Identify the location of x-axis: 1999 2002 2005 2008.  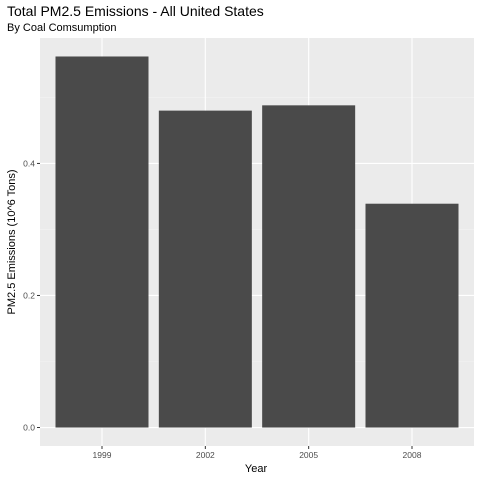
(257, 453).